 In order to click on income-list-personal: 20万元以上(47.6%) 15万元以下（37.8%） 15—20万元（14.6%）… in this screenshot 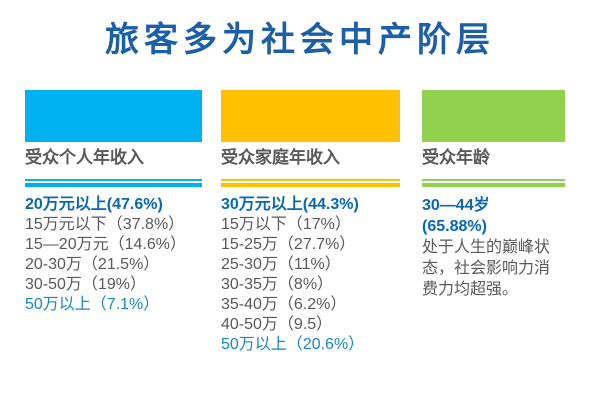, I will do `click(113, 255)`.